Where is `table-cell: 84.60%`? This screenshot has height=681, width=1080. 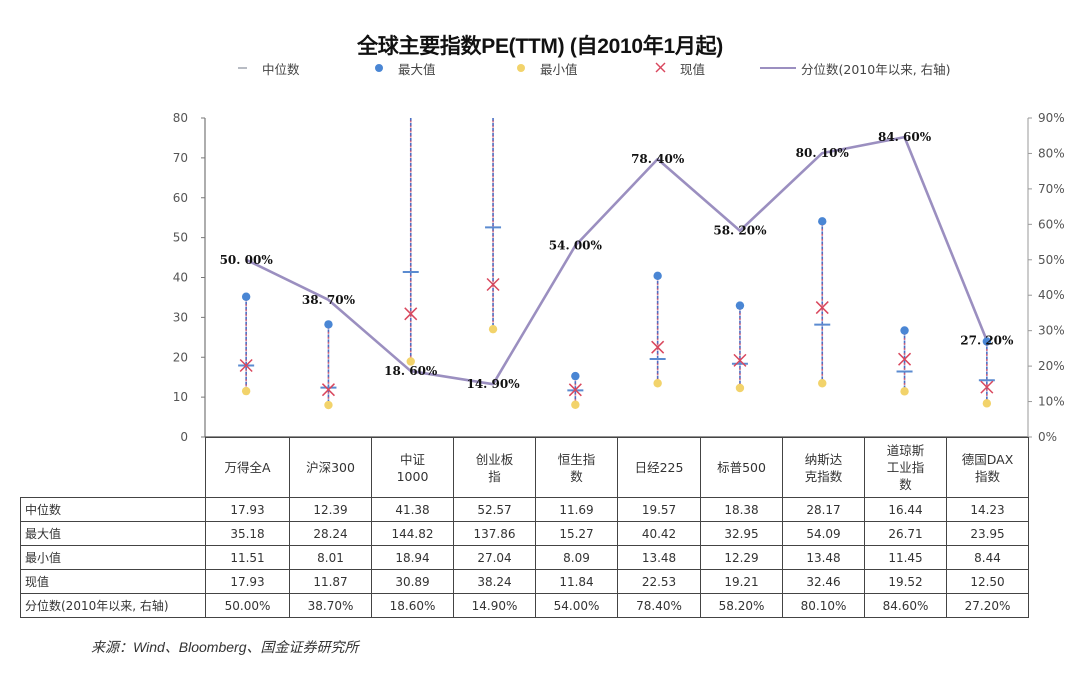
table-cell: 84.60% is located at coordinates (905, 605).